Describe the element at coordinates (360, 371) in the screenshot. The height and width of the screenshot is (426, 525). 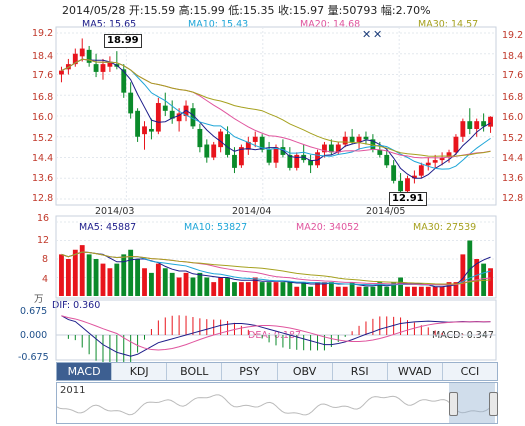
I see `tab-rsi: RSI` at that location.